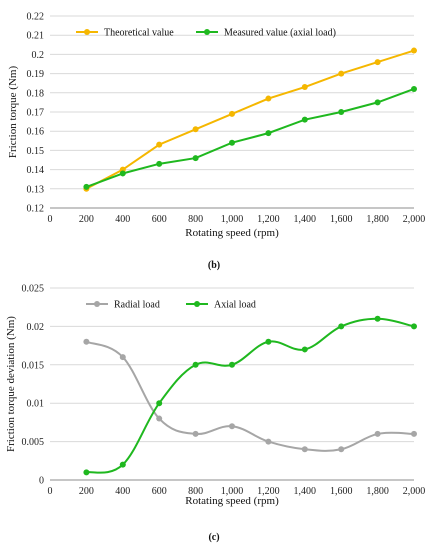 Image resolution: width=428 pixels, height=550 pixels. What do you see at coordinates (33, 442) in the screenshot?
I see `y-tick-label: 0.005` at bounding box center [33, 442].